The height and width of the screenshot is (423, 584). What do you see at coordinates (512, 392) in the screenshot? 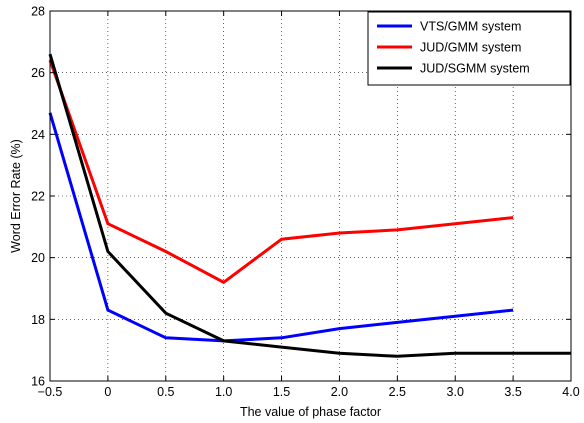
I see `x-tick-label: 3.5` at bounding box center [512, 392].